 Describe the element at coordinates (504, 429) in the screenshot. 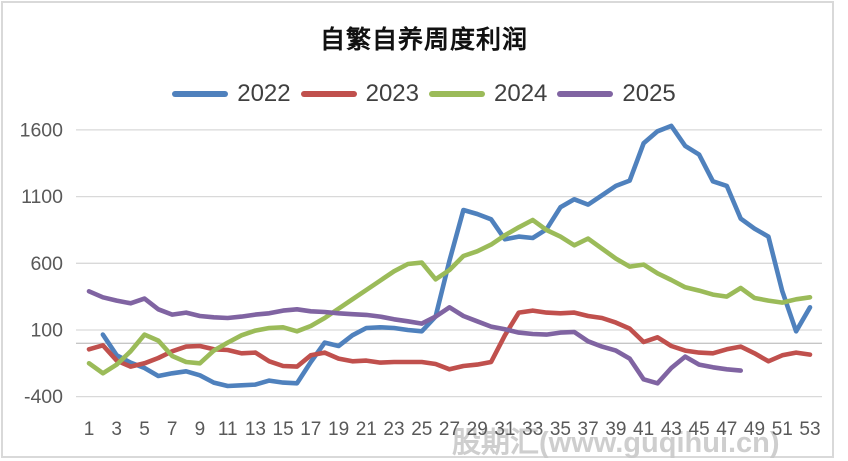

I see `x-tick-label: 31` at that location.